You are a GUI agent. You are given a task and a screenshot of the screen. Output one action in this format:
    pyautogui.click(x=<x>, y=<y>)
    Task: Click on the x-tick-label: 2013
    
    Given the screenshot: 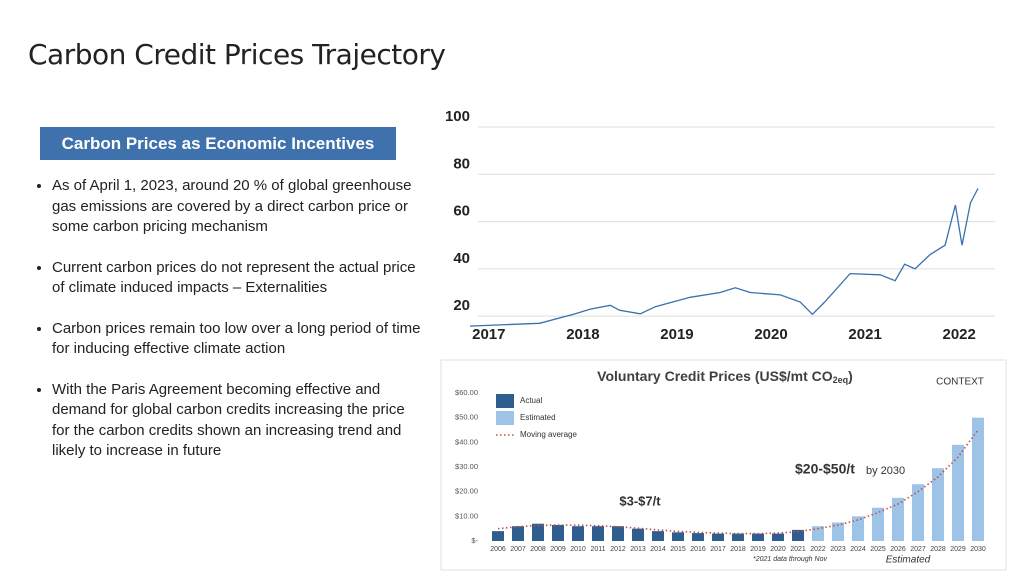 What is the action you would take?
    pyautogui.click(x=638, y=549)
    